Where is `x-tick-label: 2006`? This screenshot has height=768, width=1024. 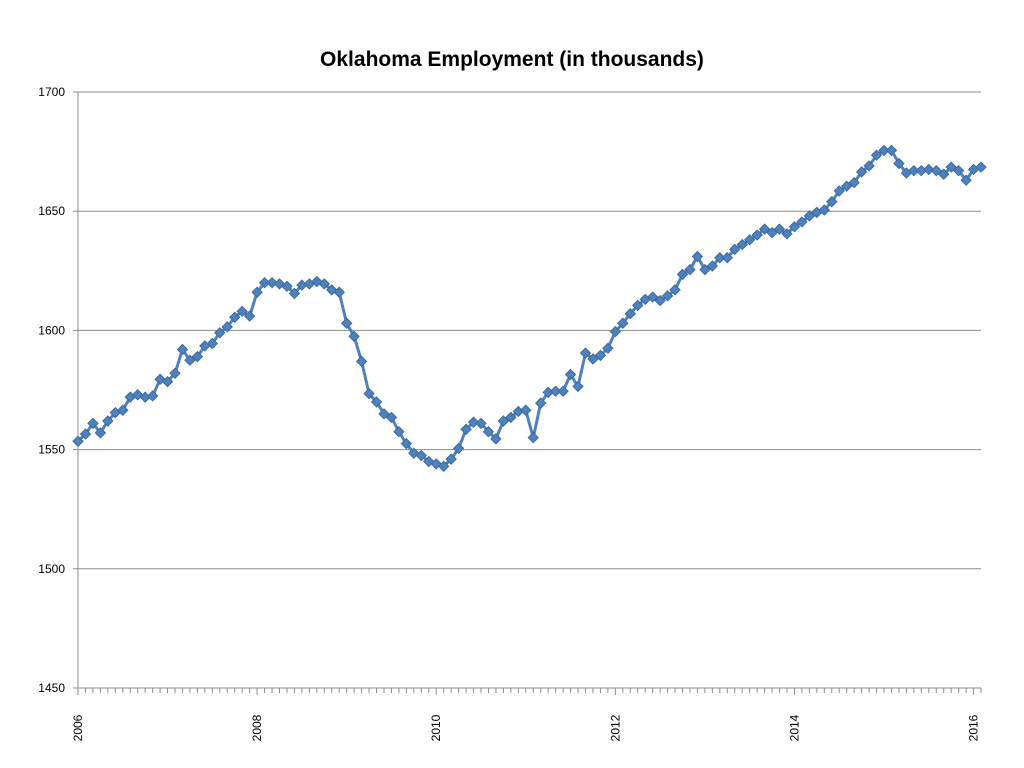
x-tick-label: 2006 is located at coordinates (78, 727).